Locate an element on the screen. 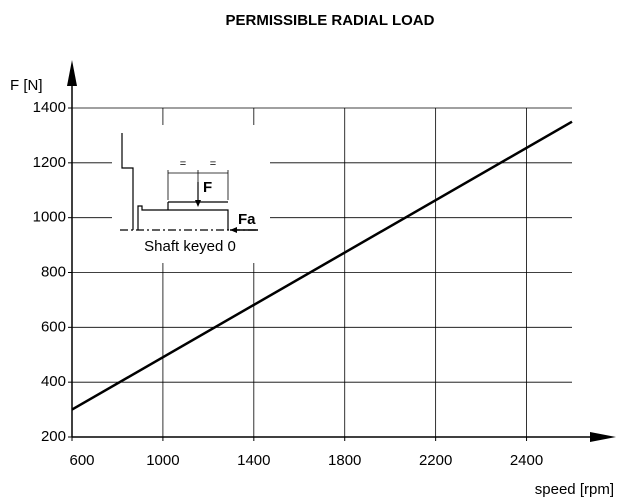 The image size is (618, 503). x-tick-label: 1800 is located at coordinates (344, 460).